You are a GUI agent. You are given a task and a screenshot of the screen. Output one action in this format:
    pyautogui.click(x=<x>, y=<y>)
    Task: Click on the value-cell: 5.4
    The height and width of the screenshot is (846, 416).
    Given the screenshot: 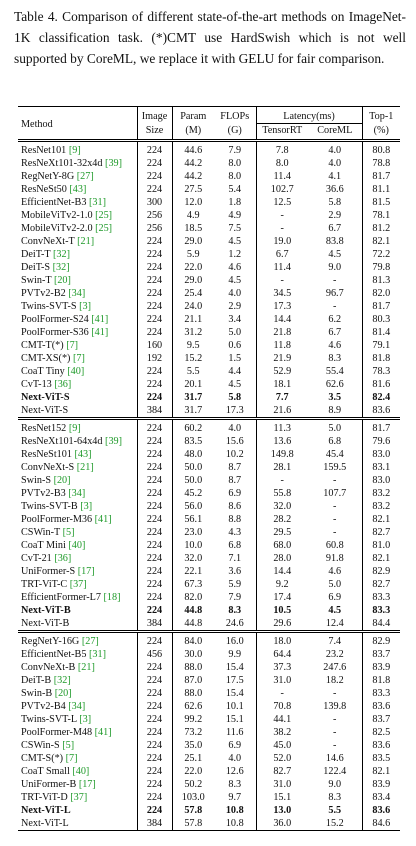 What is the action you would take?
    pyautogui.click(x=235, y=189)
    